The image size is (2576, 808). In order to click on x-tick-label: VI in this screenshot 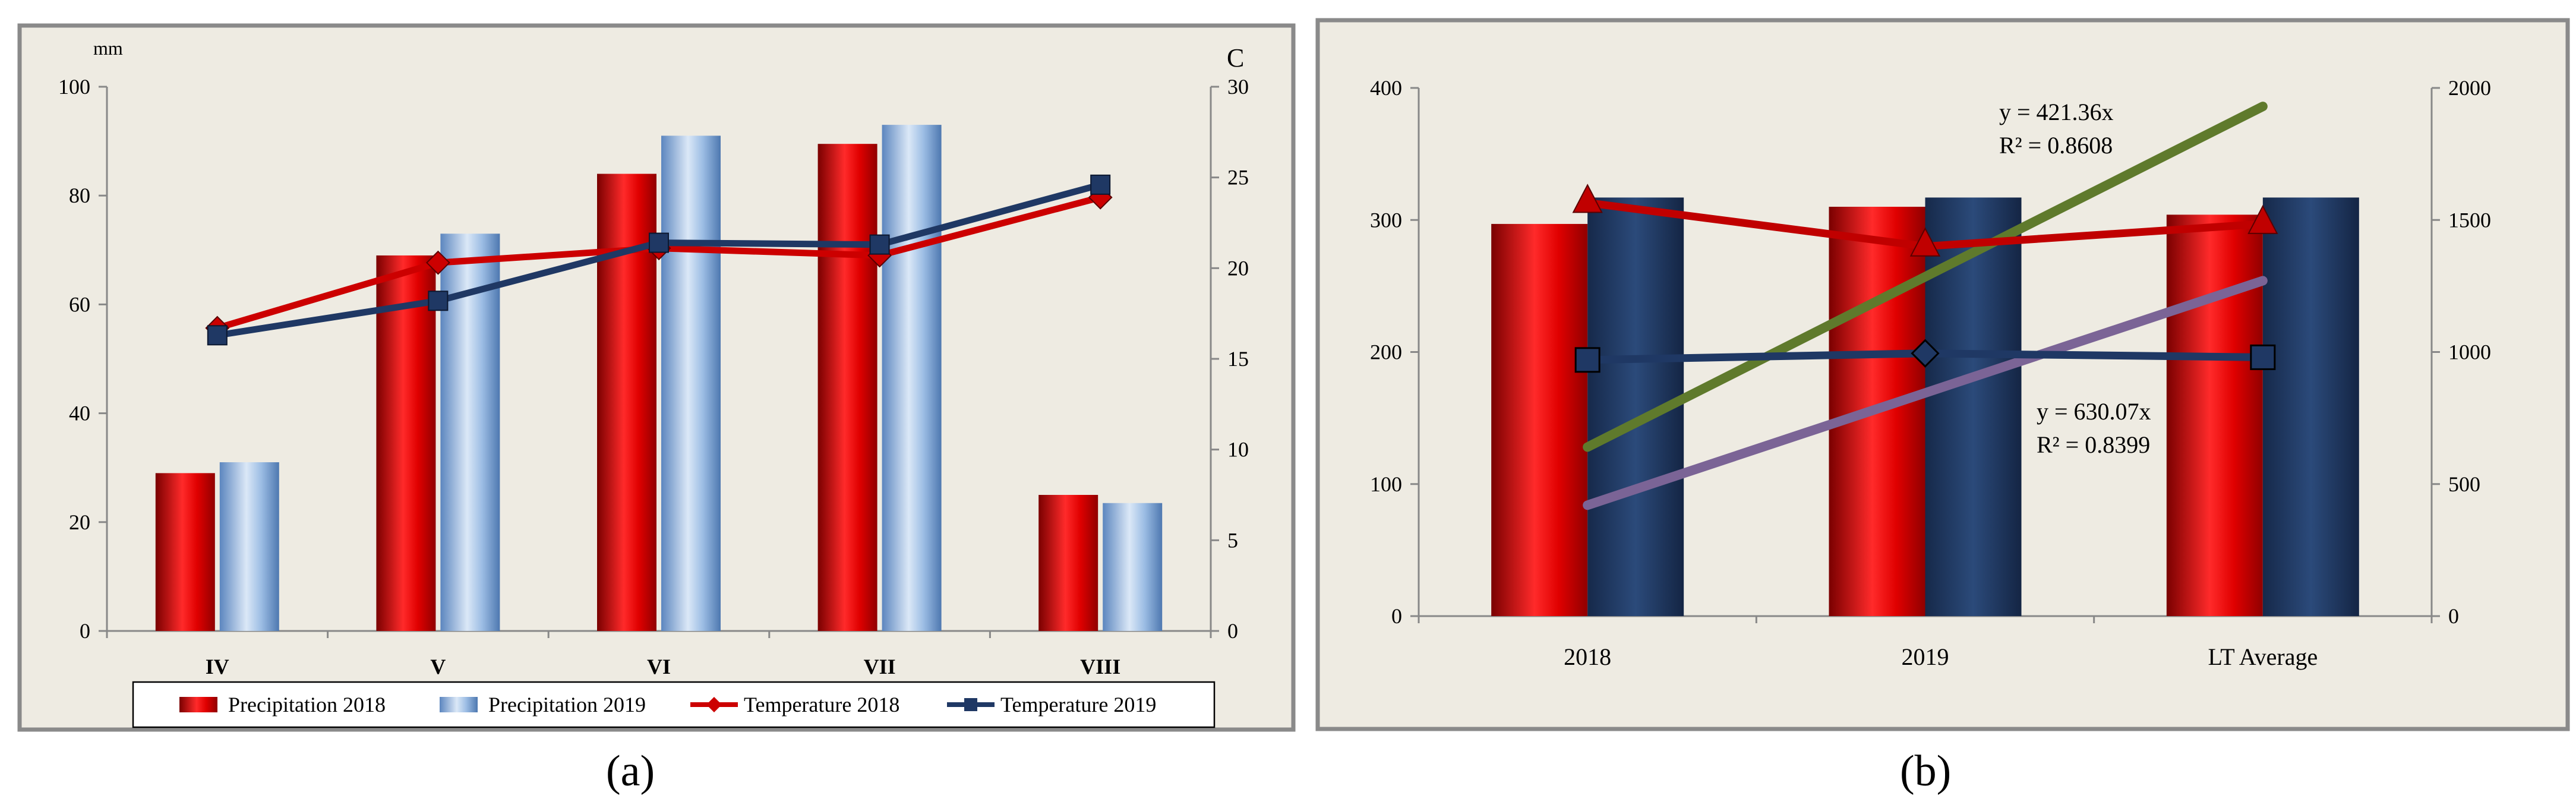, I will do `click(659, 666)`.